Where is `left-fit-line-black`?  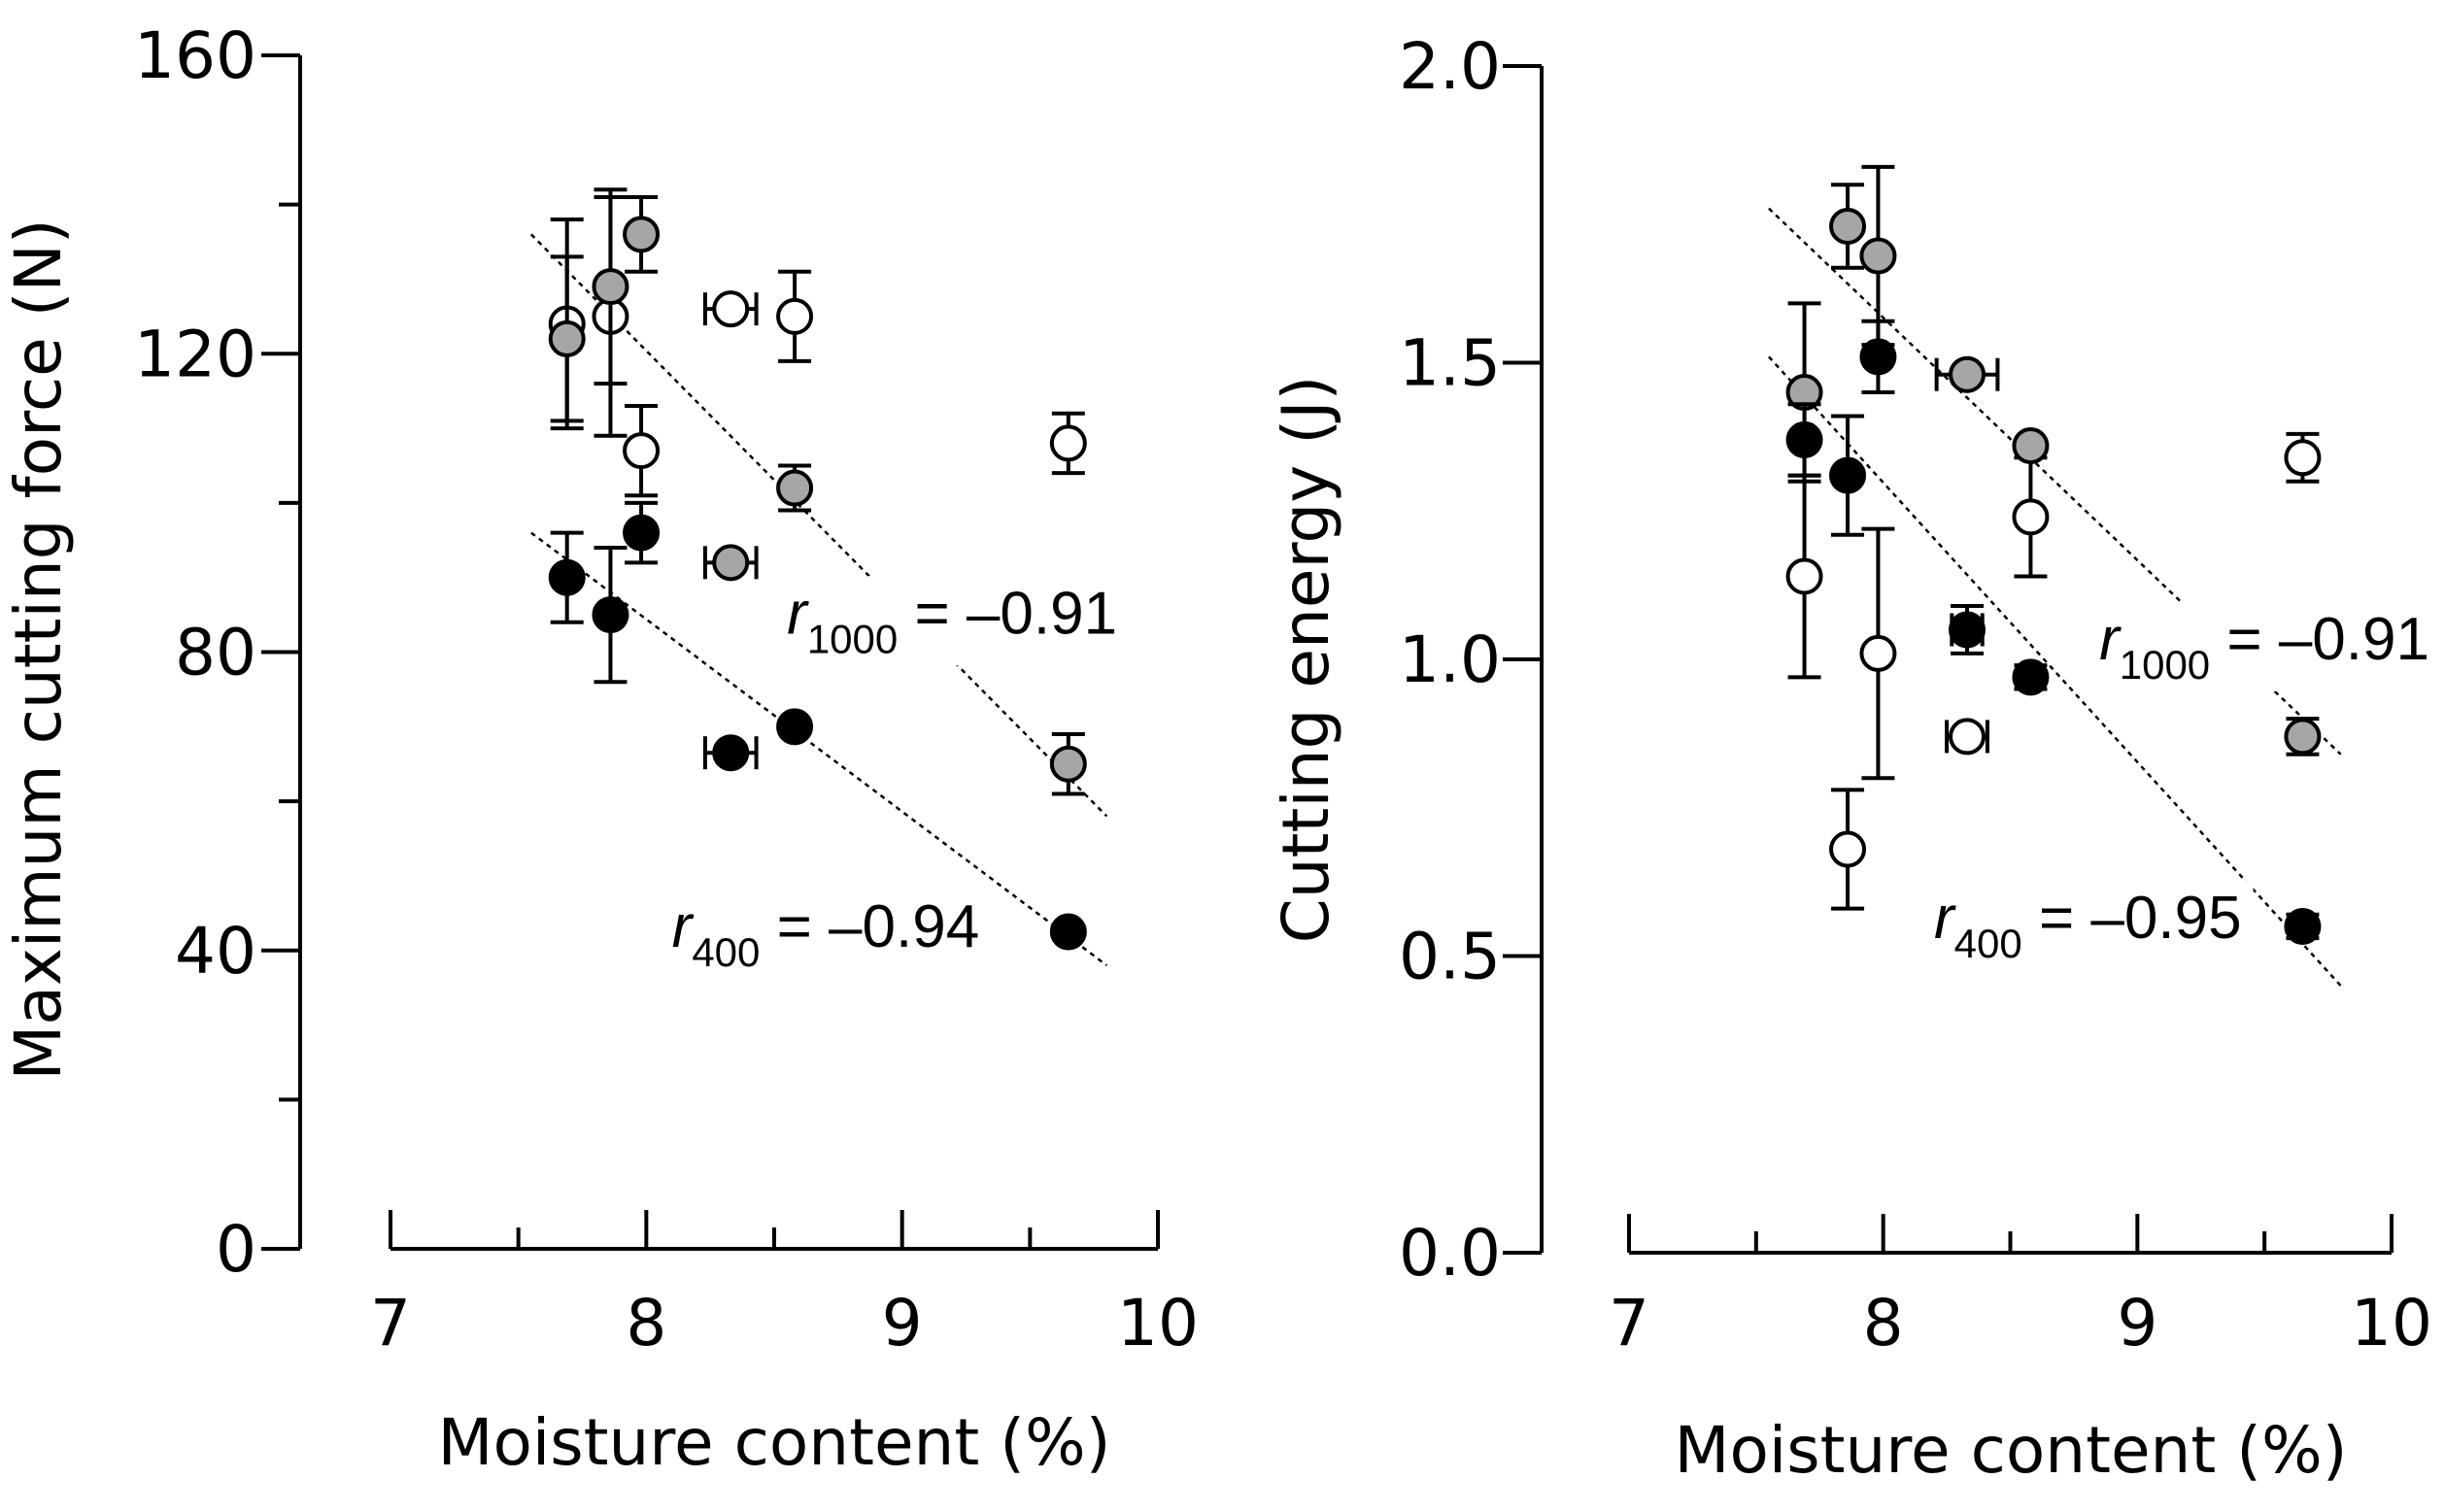
left-fit-line-black is located at coordinates (819, 749).